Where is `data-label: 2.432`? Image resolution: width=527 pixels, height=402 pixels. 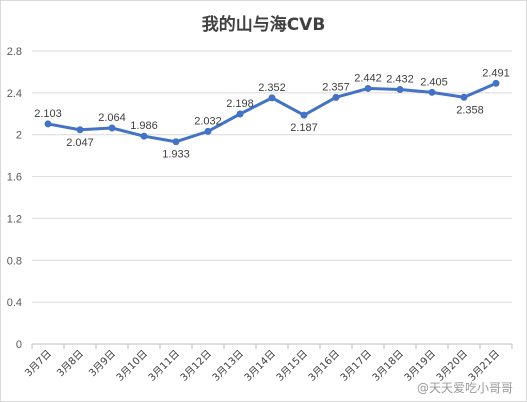 data-label: 2.432 is located at coordinates (400, 80).